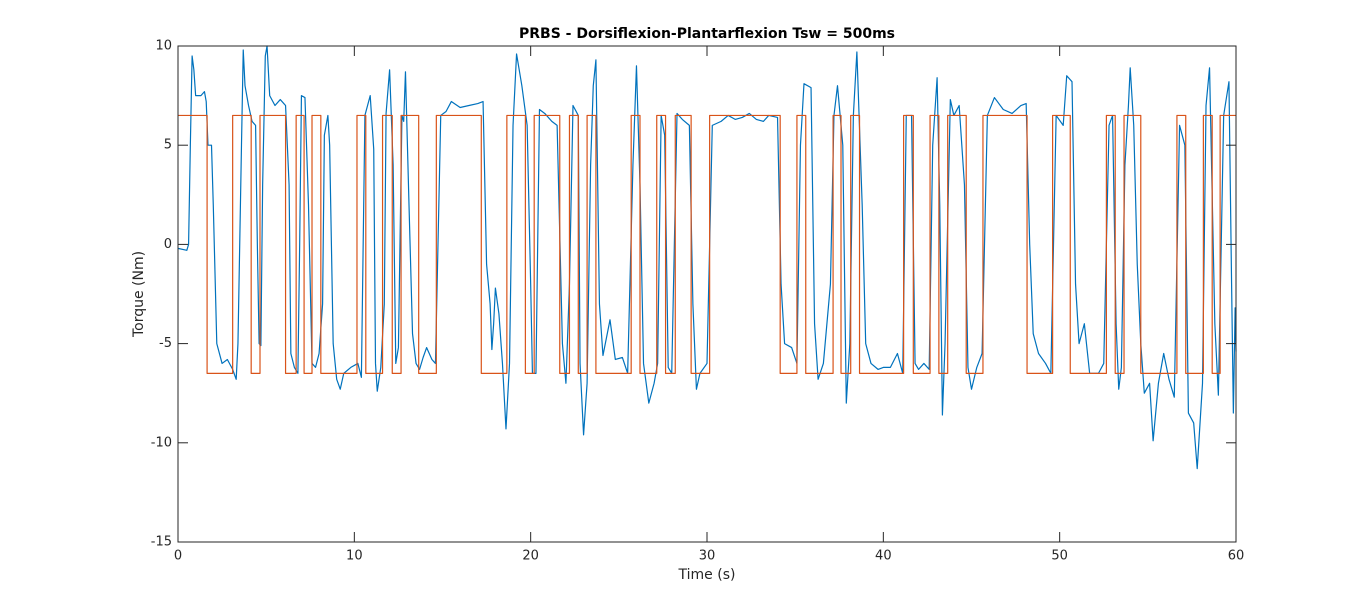 The image size is (1366, 609). What do you see at coordinates (1236, 556) in the screenshot?
I see `x-tick-label: 60` at bounding box center [1236, 556].